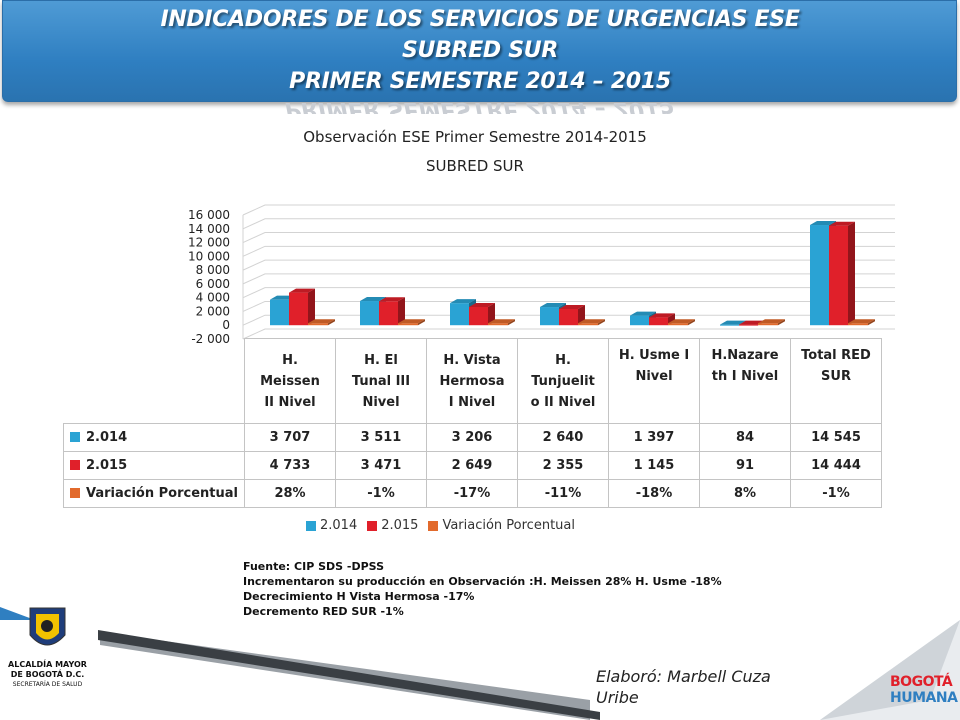 This screenshot has width=960, height=720. I want to click on cell: -17%, so click(472, 493).